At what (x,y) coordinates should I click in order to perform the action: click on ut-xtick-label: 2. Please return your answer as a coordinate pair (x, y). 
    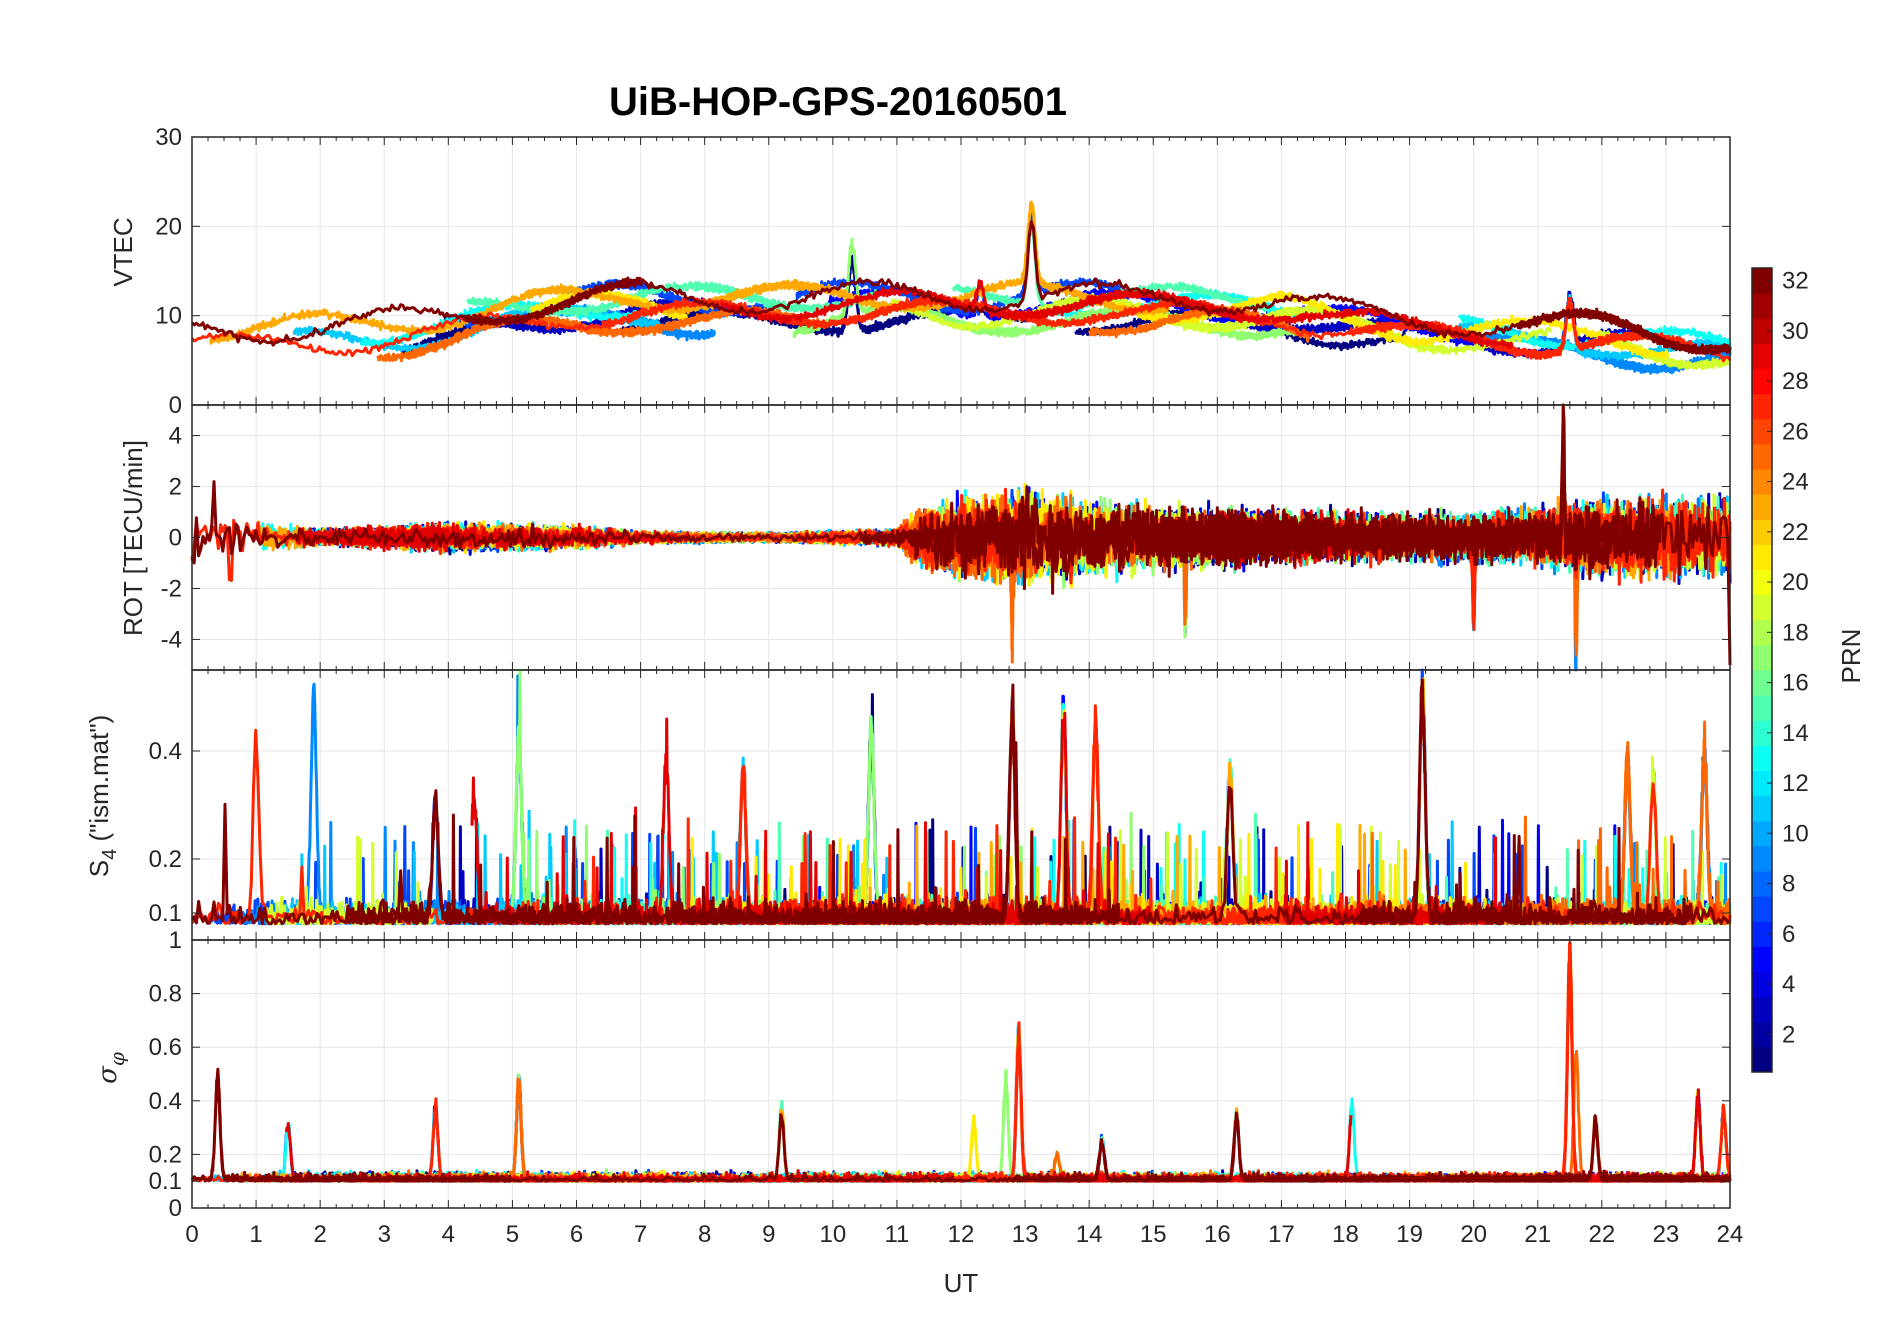
    Looking at the image, I should click on (319, 1234).